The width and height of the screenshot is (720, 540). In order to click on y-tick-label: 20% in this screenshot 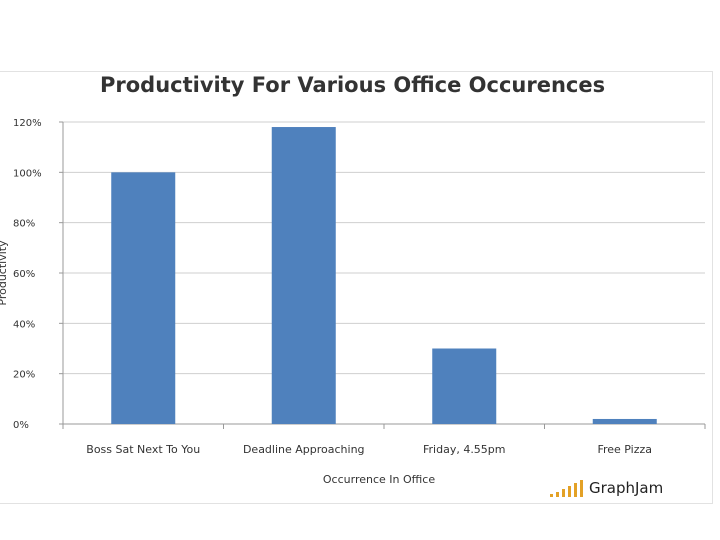, I will do `click(24, 375)`.